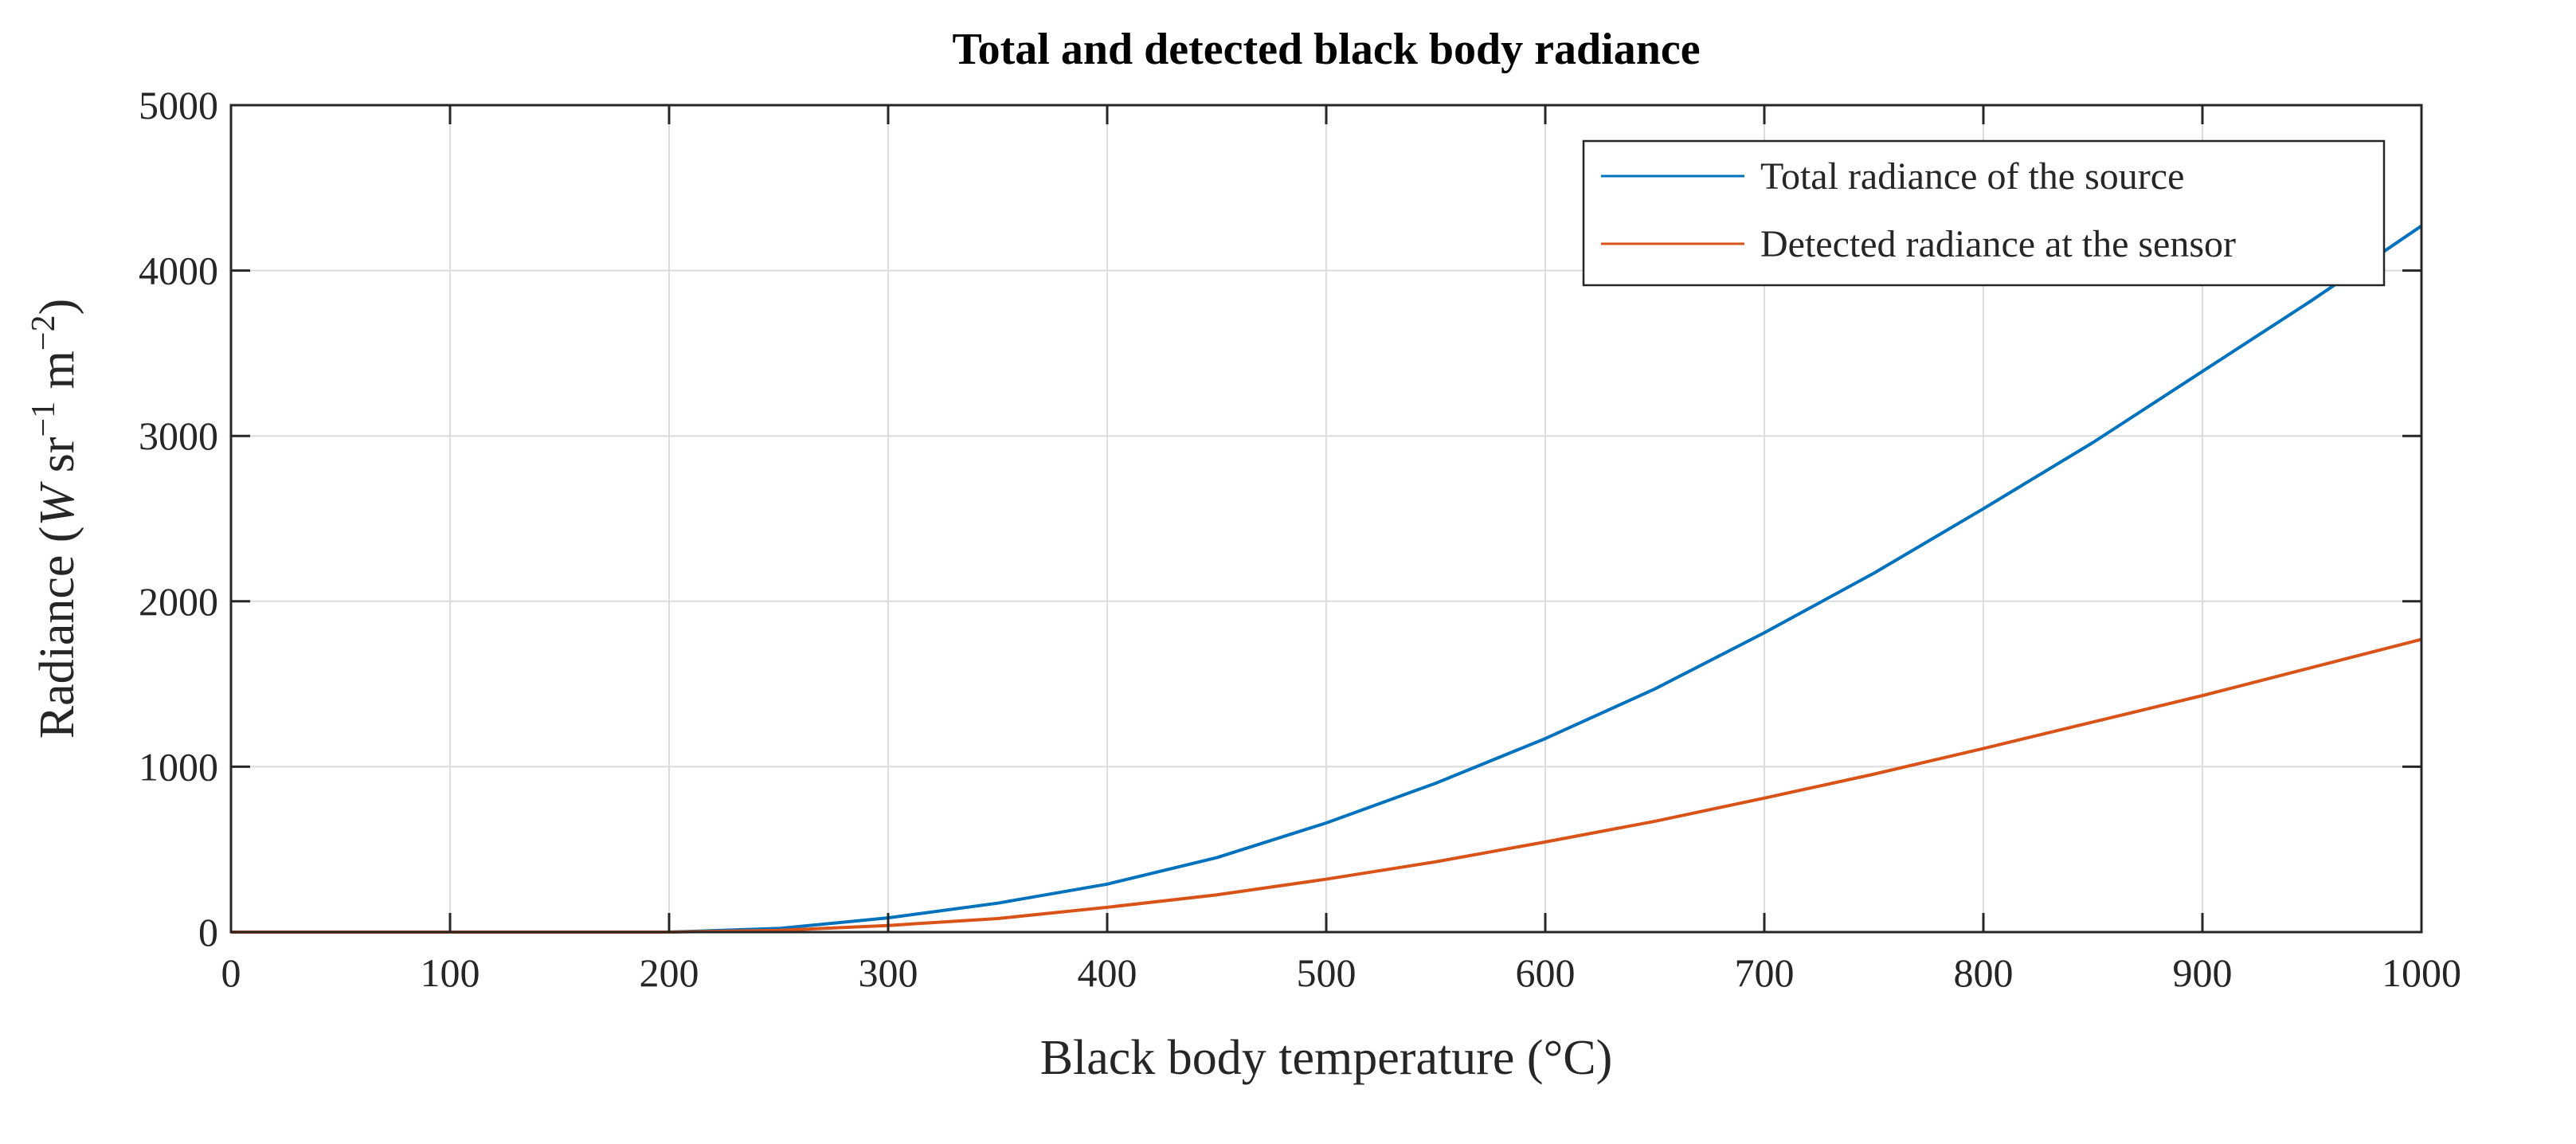 The image size is (2576, 1144). Describe the element at coordinates (57, 632) in the screenshot. I see `y-axis-title-prefix: Radiance (` at that location.